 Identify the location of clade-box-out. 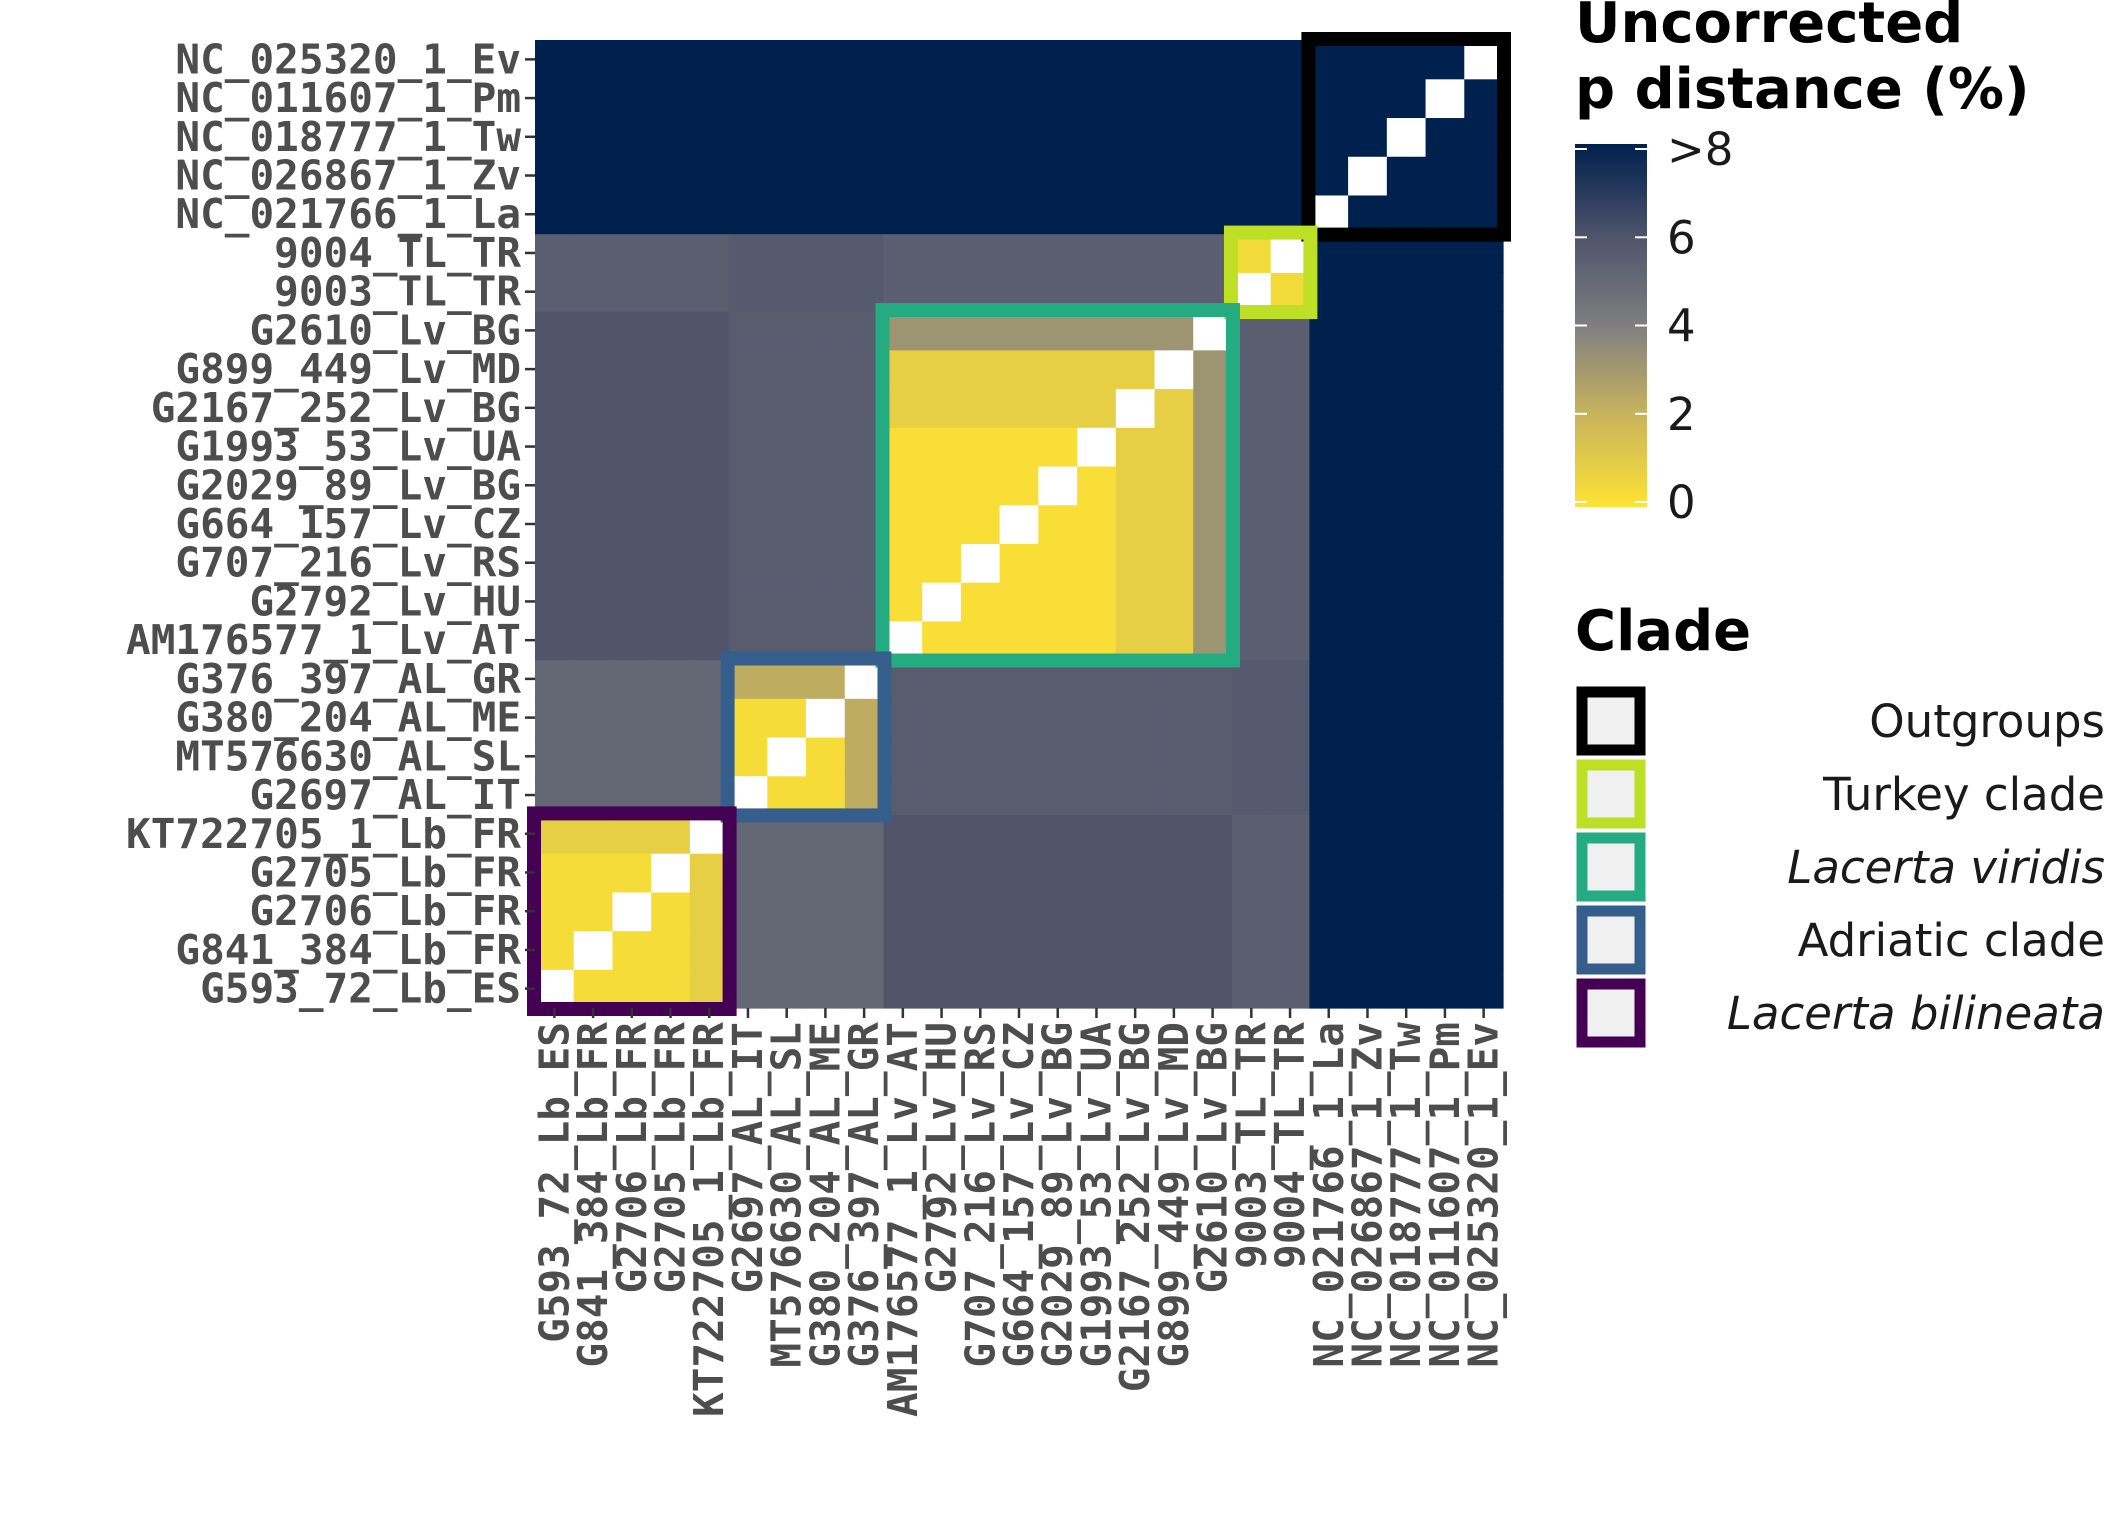
(1406, 137).